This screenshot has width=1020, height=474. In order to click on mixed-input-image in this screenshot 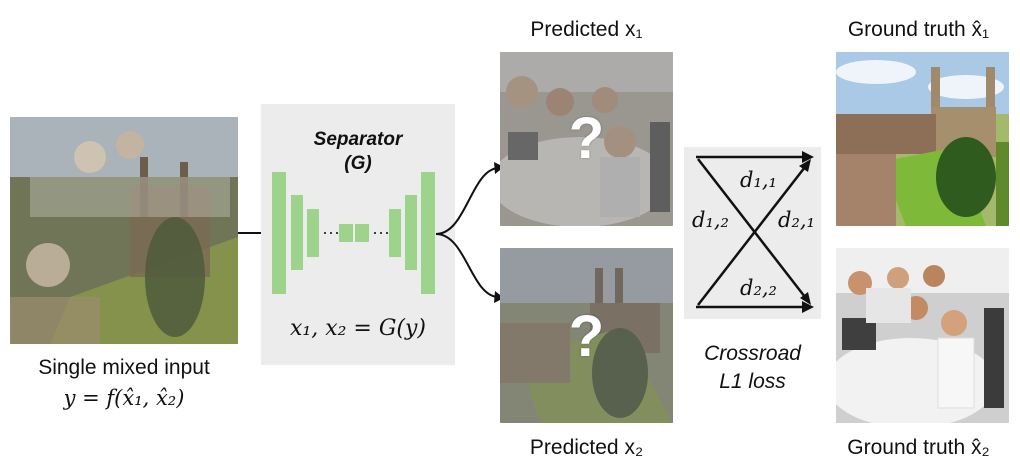, I will do `click(124, 230)`.